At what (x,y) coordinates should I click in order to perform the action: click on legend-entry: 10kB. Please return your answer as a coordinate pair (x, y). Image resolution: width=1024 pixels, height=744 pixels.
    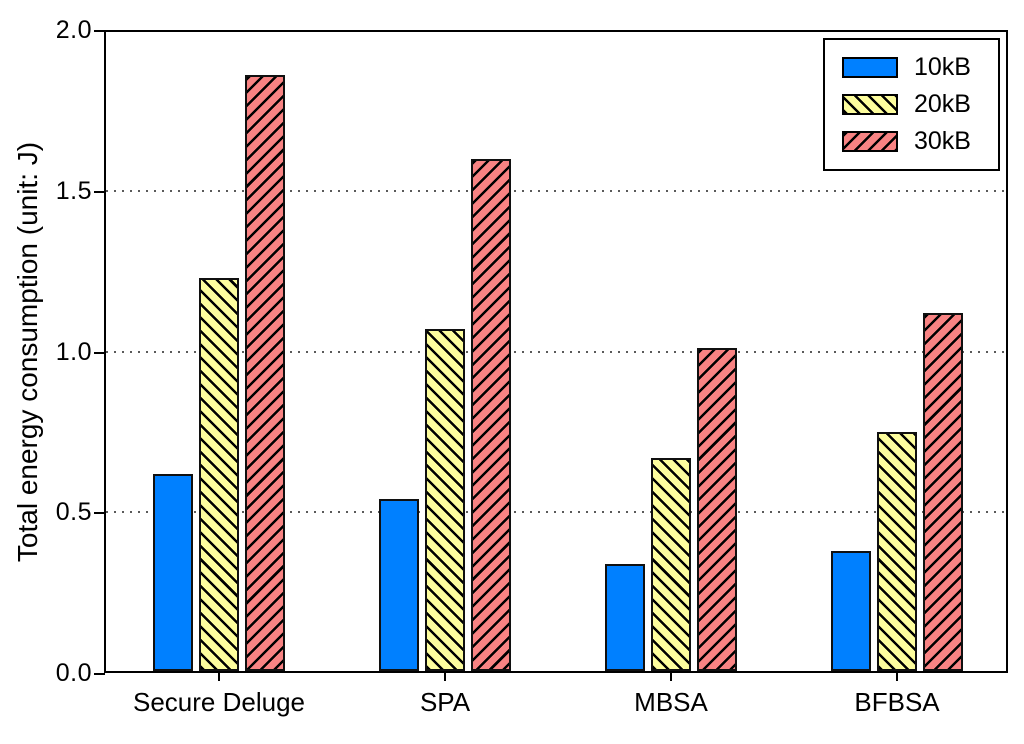
    Looking at the image, I should click on (920, 67).